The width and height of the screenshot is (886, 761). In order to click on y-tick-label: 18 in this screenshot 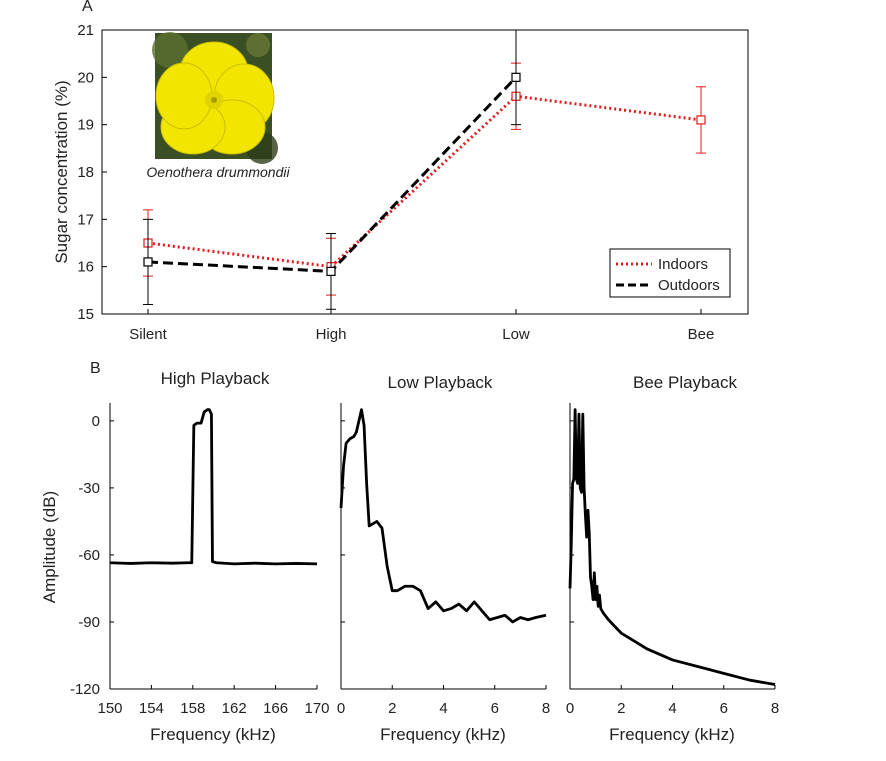, I will do `click(85, 172)`.